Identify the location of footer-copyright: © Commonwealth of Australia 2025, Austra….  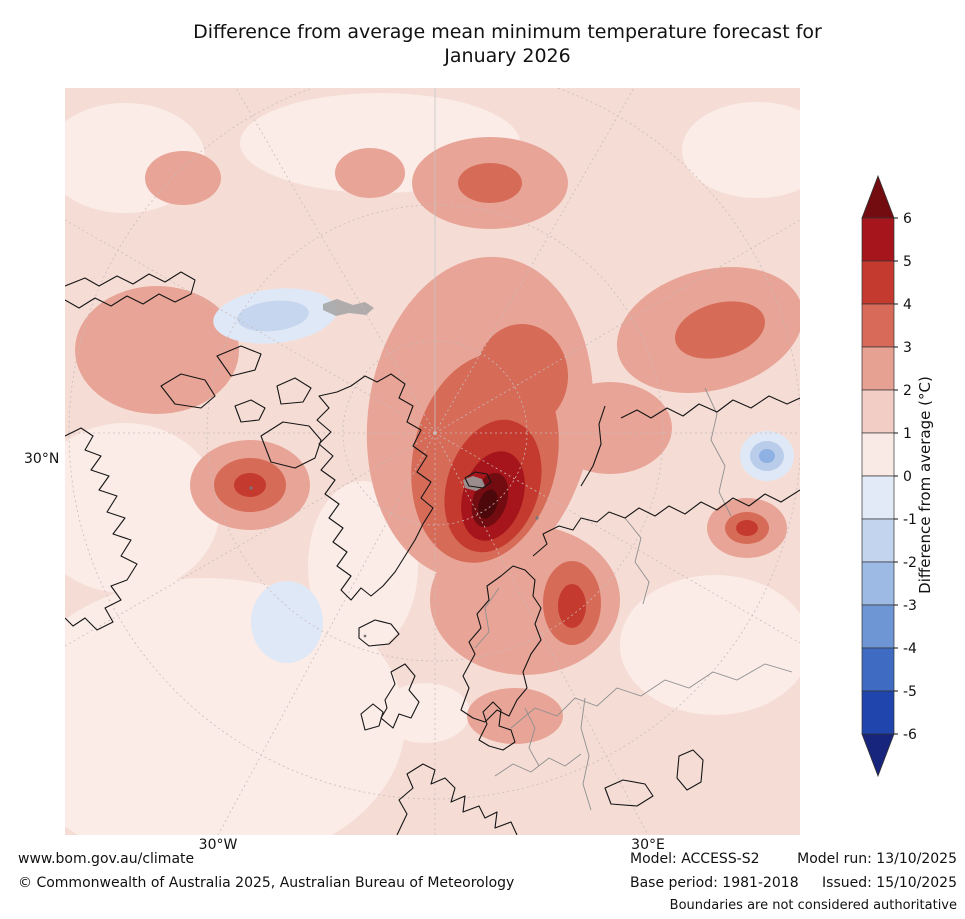
(266, 883).